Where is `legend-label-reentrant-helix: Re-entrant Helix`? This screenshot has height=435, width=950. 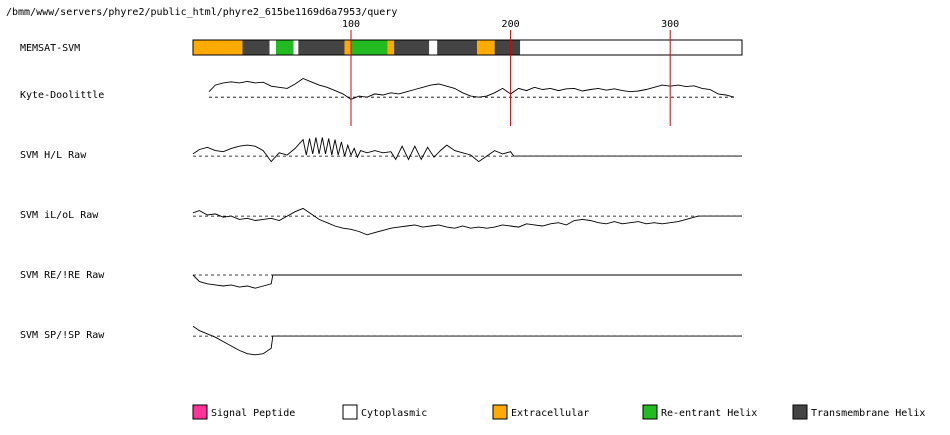 legend-label-reentrant-helix: Re-entrant Helix is located at coordinates (709, 413).